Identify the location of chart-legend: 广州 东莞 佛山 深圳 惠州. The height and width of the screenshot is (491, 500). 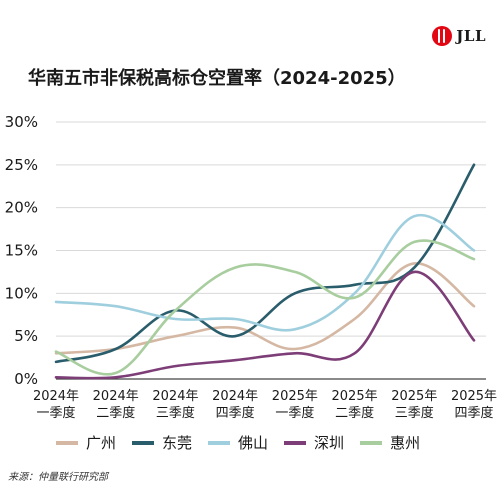
(238, 442).